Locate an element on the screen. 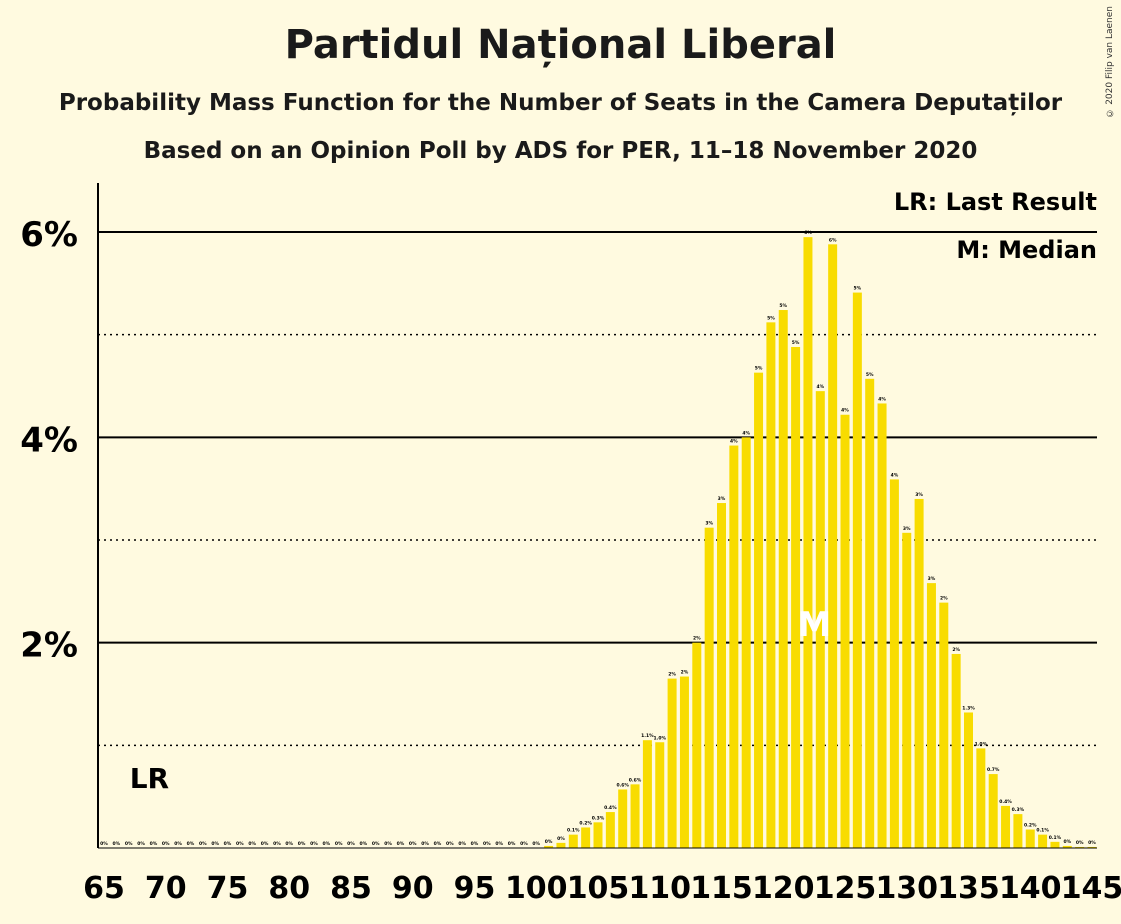 The height and width of the screenshot is (924, 1121). bar-label-seat-75: 0% is located at coordinates (228, 844).